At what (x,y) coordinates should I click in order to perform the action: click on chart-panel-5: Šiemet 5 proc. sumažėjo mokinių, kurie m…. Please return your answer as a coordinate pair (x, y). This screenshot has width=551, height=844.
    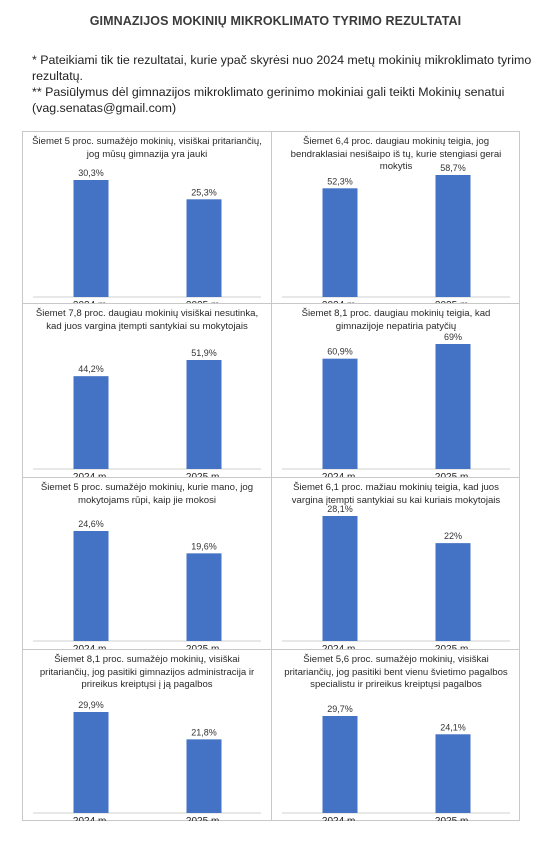
    Looking at the image, I should click on (147, 563).